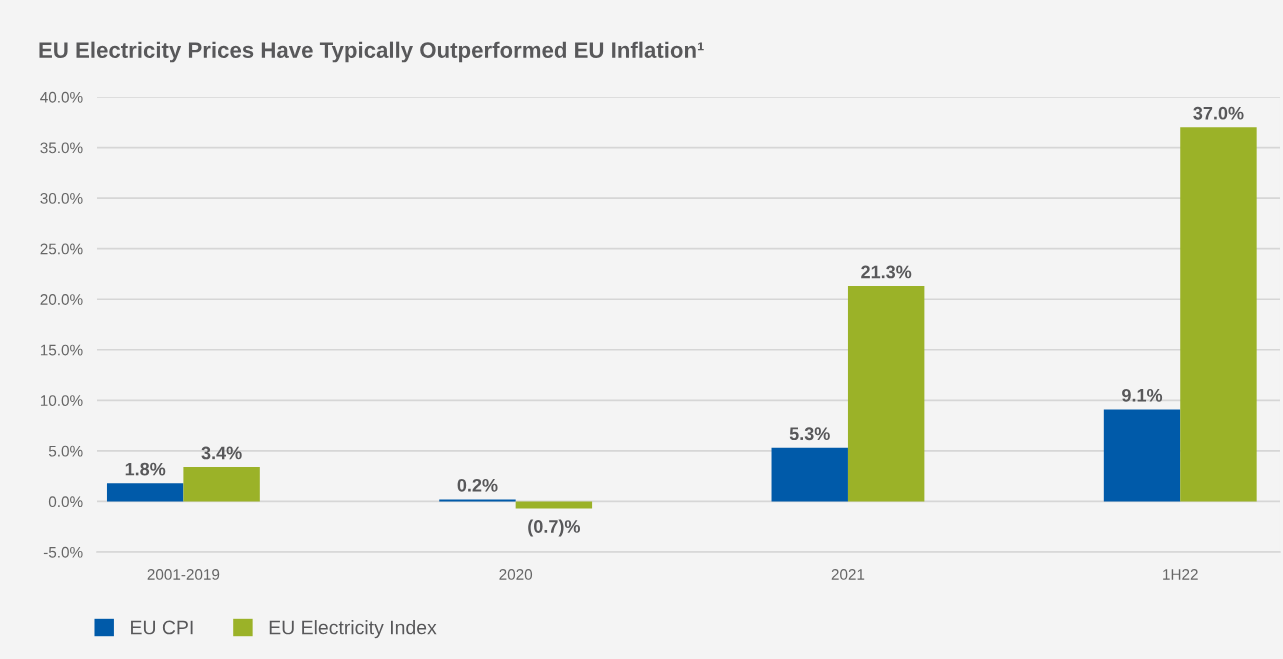  I want to click on y-tick-label: 40.0%, so click(61, 97).